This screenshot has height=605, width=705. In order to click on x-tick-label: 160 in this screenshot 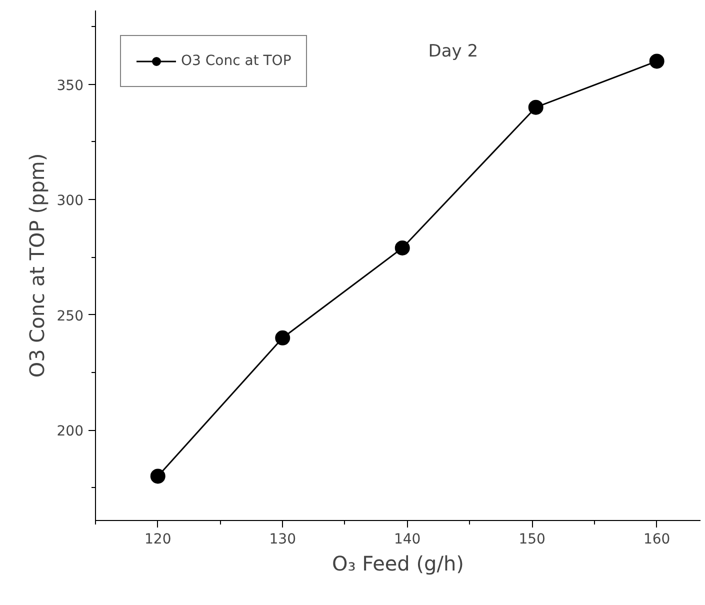, I will do `click(656, 540)`.